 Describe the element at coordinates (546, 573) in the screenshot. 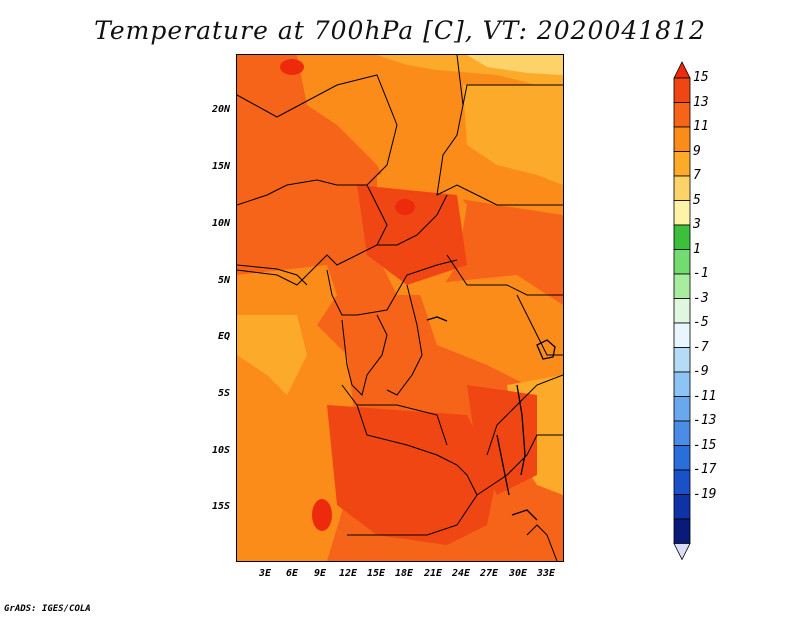

I see `lon-label-33e: 33E` at that location.